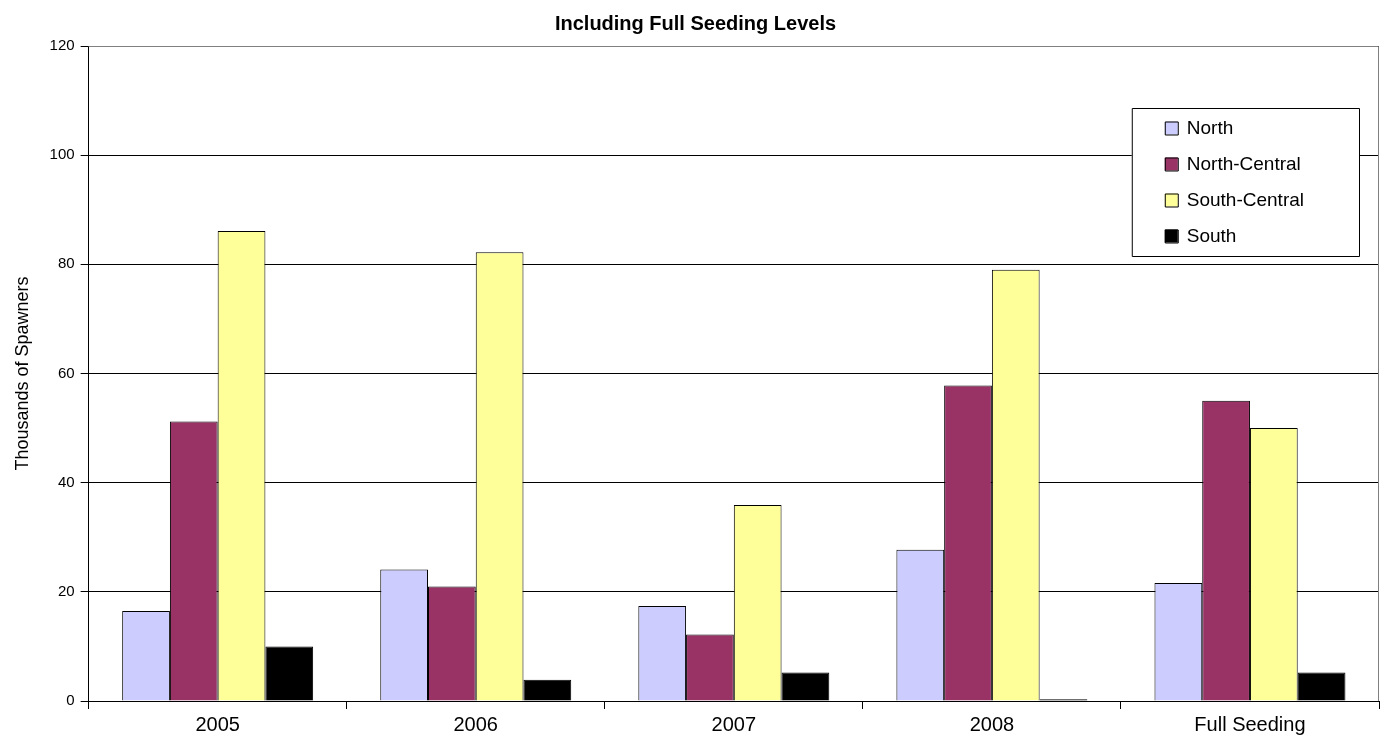  Describe the element at coordinates (66, 372) in the screenshot. I see `y-tick-label: 60` at that location.